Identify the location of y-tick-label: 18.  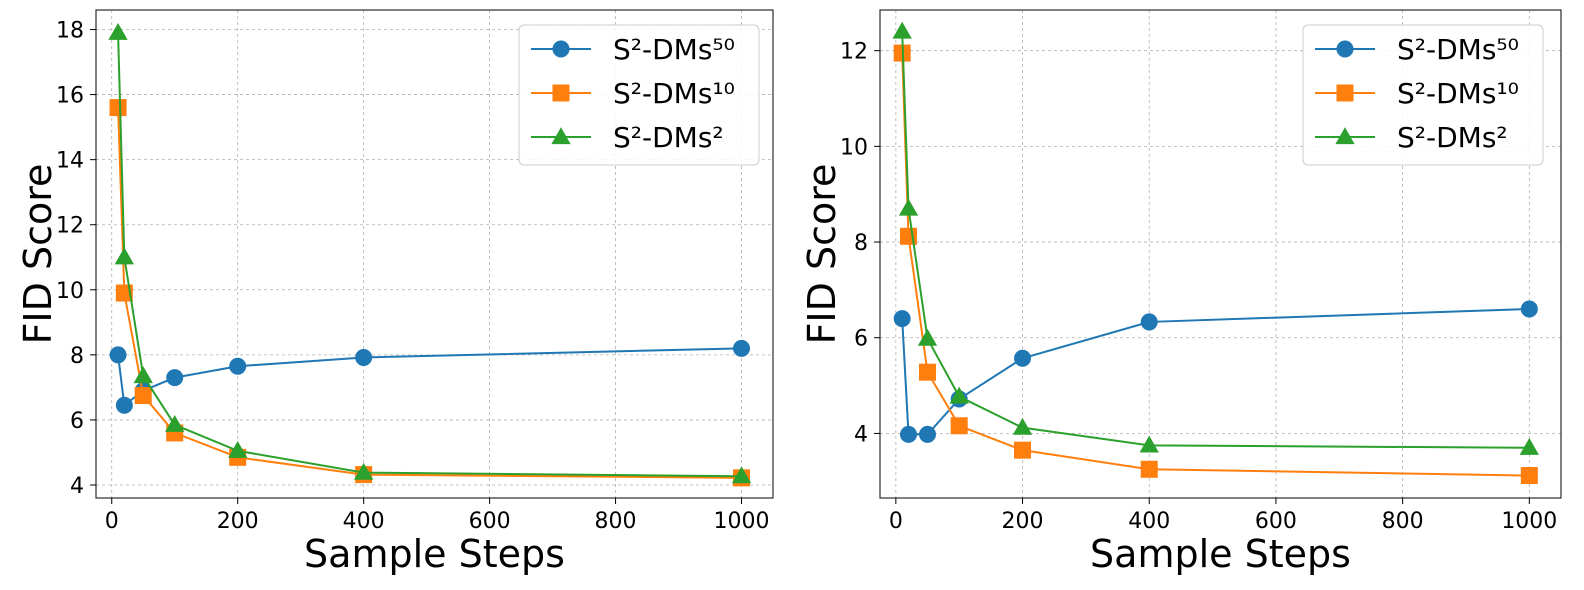
(70, 31).